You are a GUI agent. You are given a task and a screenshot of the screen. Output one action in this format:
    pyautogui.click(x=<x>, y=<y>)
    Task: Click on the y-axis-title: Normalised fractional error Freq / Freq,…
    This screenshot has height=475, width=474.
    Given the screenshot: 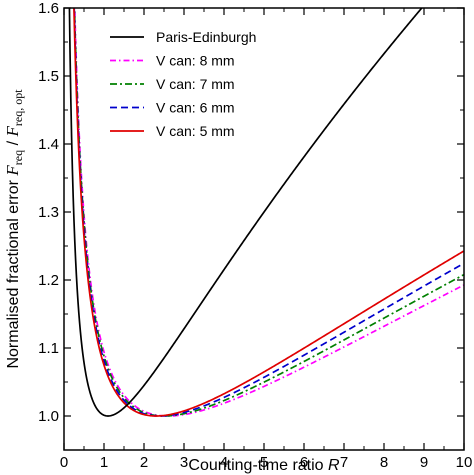 What is the action you would take?
    pyautogui.click(x=14, y=229)
    